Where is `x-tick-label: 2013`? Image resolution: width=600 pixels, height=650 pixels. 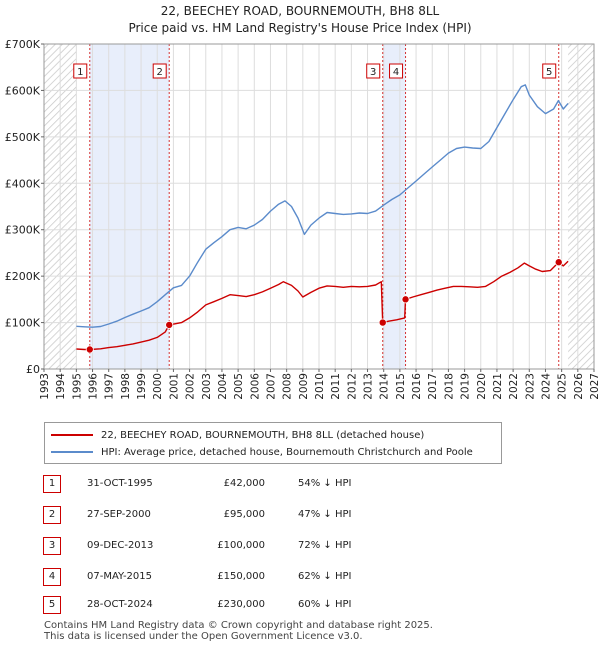 x-tick-label: 2013 is located at coordinates (369, 386).